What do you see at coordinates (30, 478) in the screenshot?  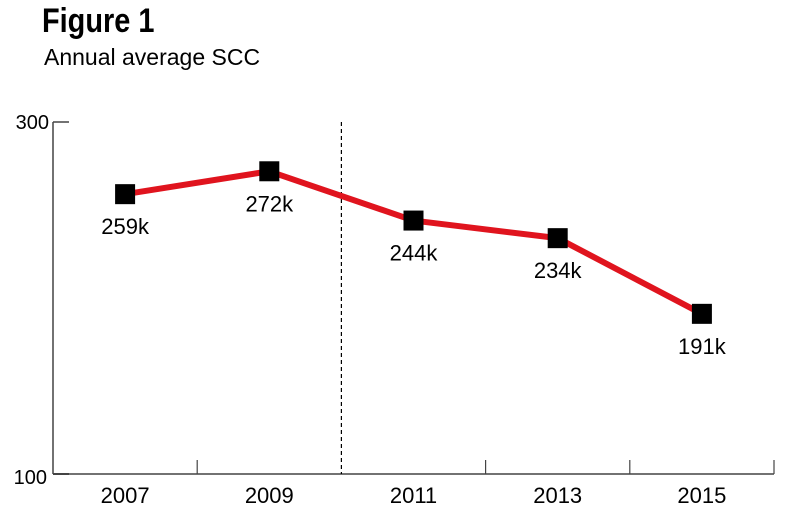 I see `y-tick-label: 100` at bounding box center [30, 478].